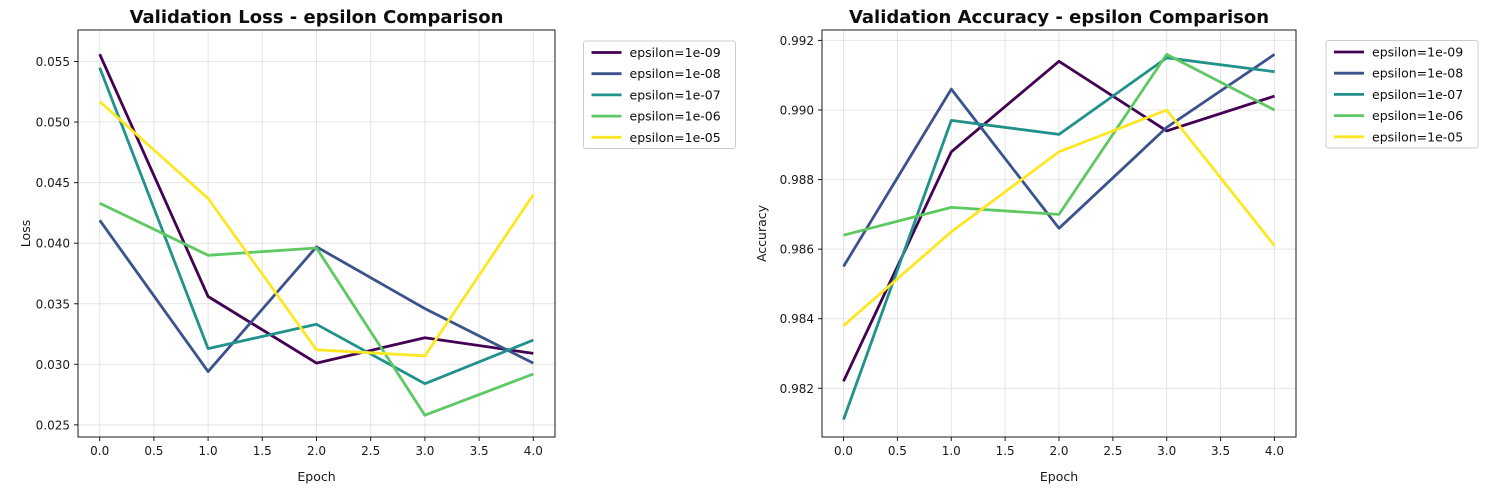 The image size is (1487, 490). I want to click on chart-title: Validation Accuracy - epsilon Comparison, so click(1059, 17).